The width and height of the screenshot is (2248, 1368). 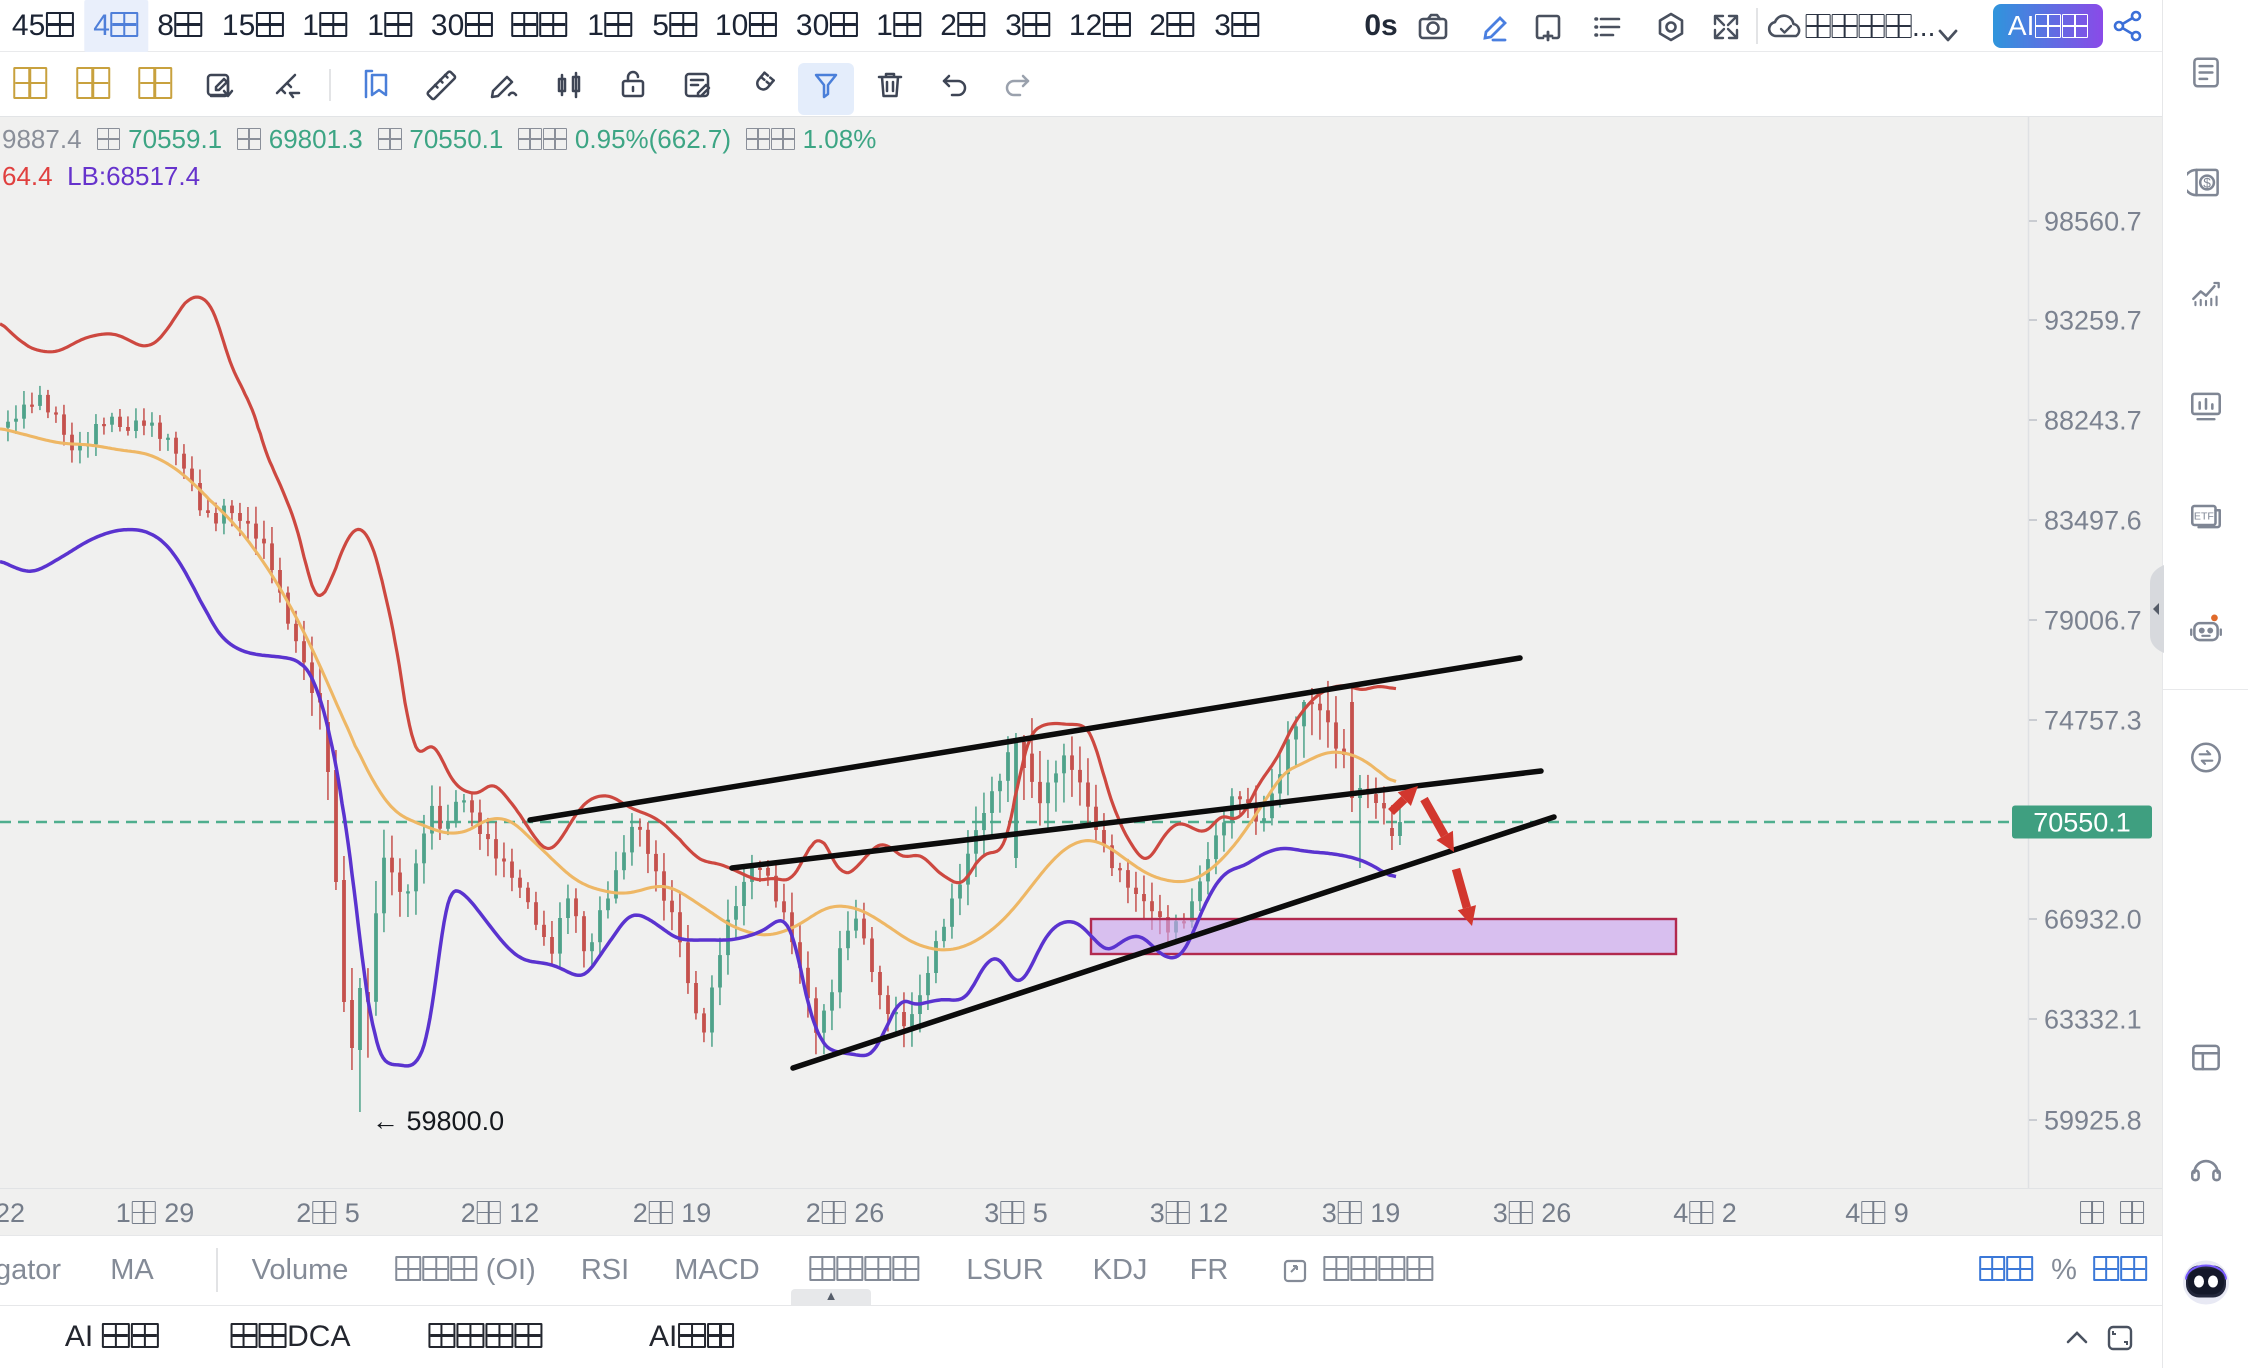 What do you see at coordinates (2093, 721) in the screenshot?
I see `svg-text: 74757.3` at bounding box center [2093, 721].